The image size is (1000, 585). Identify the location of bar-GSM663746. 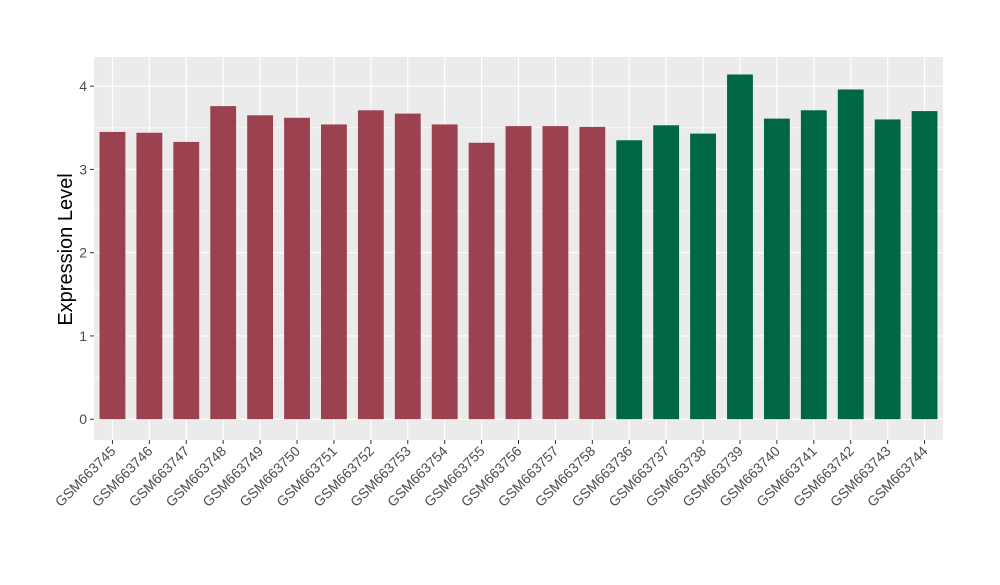
(149, 276).